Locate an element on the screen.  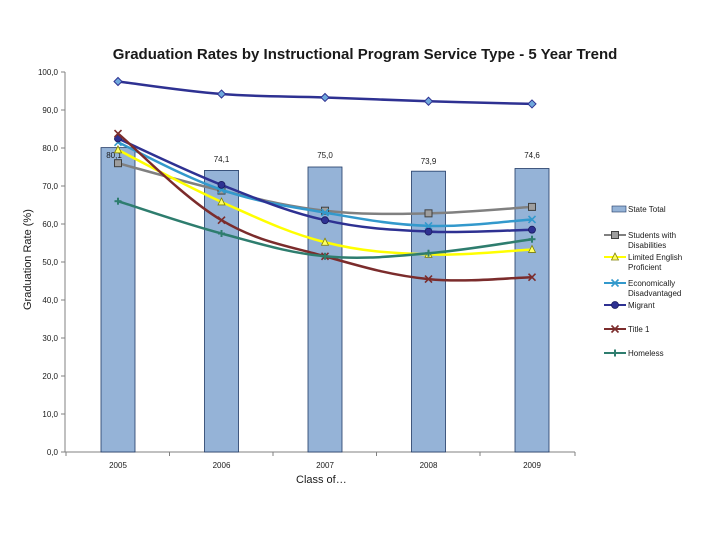
y-tick-label: 60,0 is located at coordinates (50, 224).